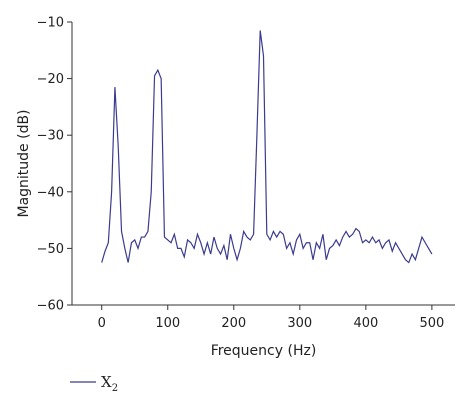 Image resolution: width=474 pixels, height=406 pixels. Describe the element at coordinates (115, 388) in the screenshot. I see `legend-label-subscript: 2` at that location.